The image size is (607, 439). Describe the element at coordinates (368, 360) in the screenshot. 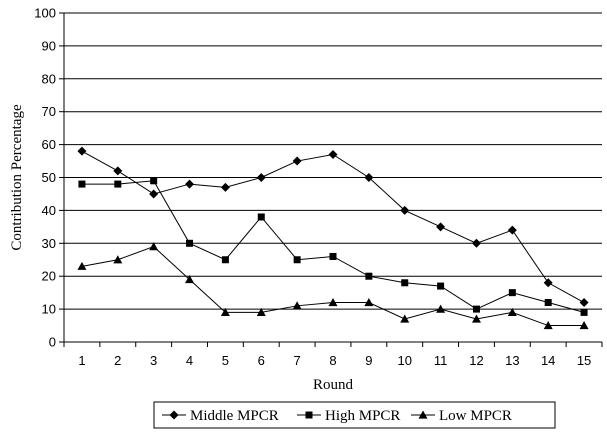

I see `x-tick-label: 9` at that location.